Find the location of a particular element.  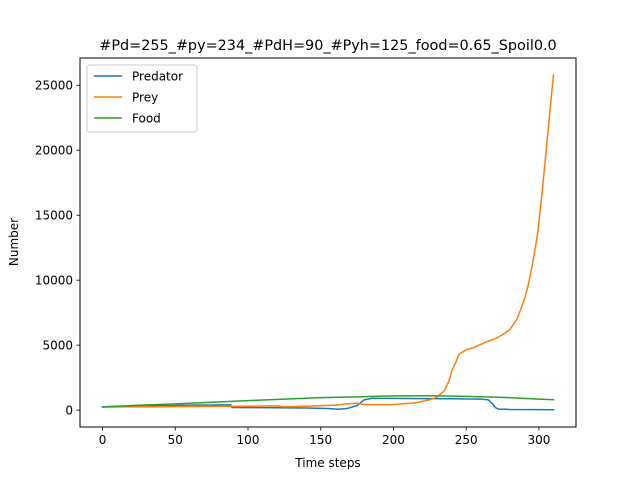

legend: Predator Prey Food is located at coordinates (142, 98).